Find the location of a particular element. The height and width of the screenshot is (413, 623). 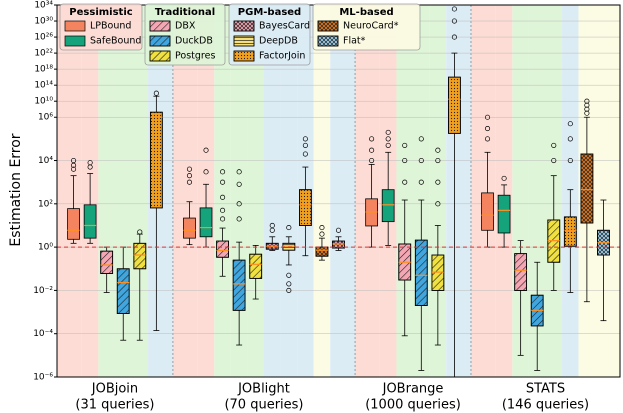

group-subtitle: (31 queries) is located at coordinates (114, 405).